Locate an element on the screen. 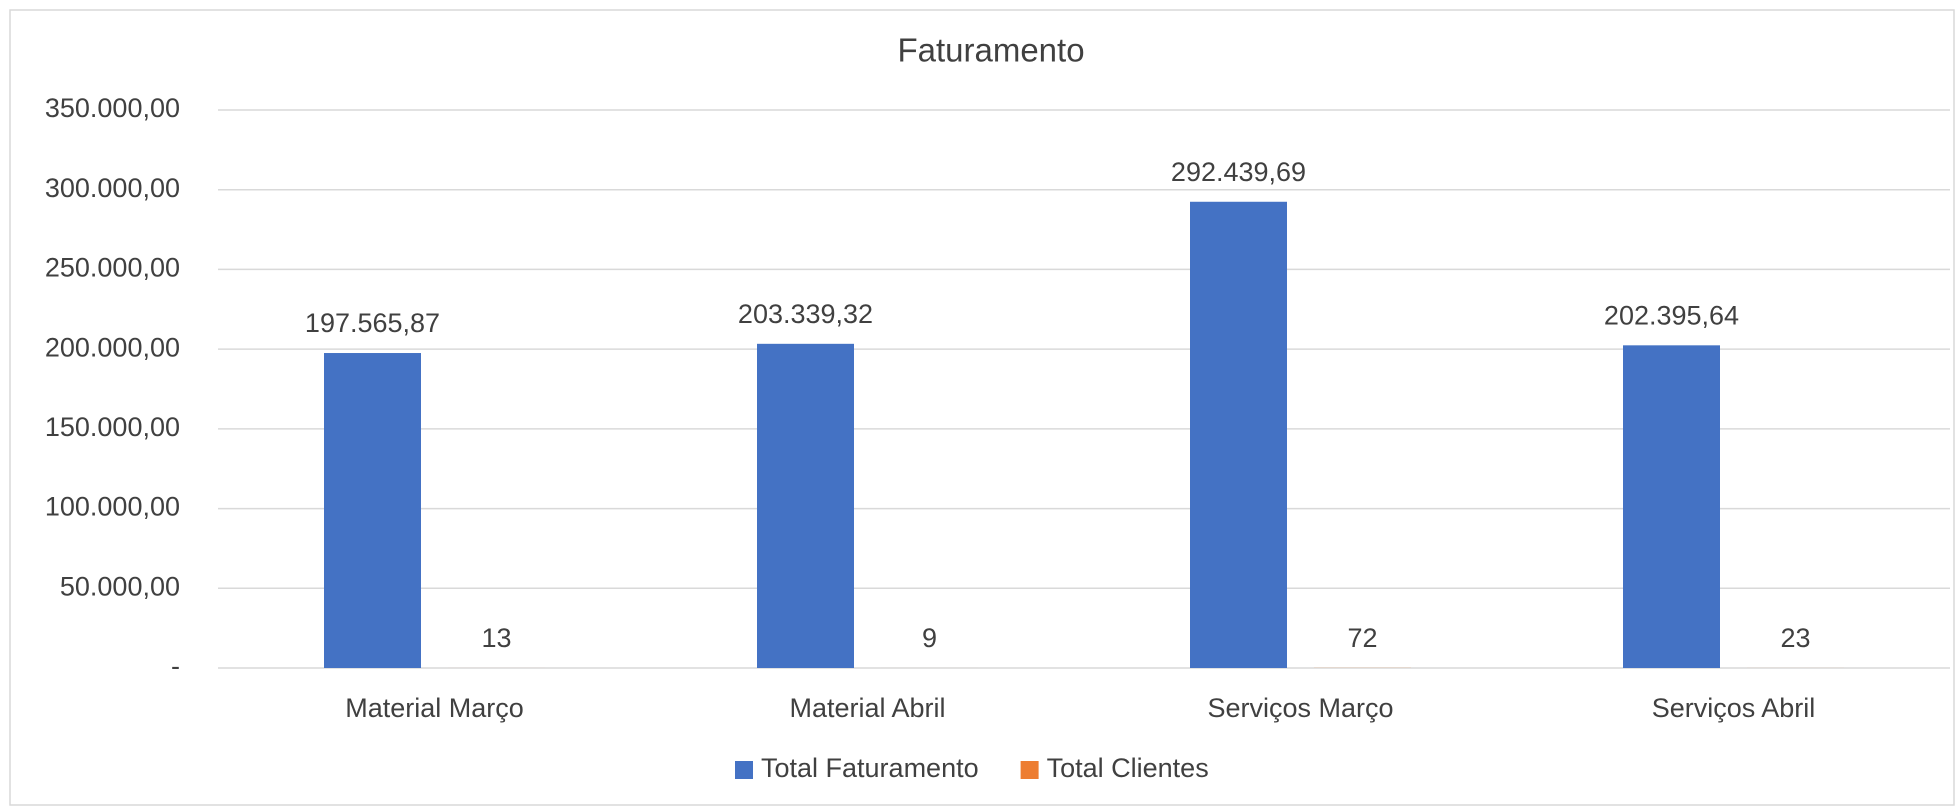 Image resolution: width=1957 pixels, height=808 pixels. y-tick-label: 200.000,00 is located at coordinates (112, 347).